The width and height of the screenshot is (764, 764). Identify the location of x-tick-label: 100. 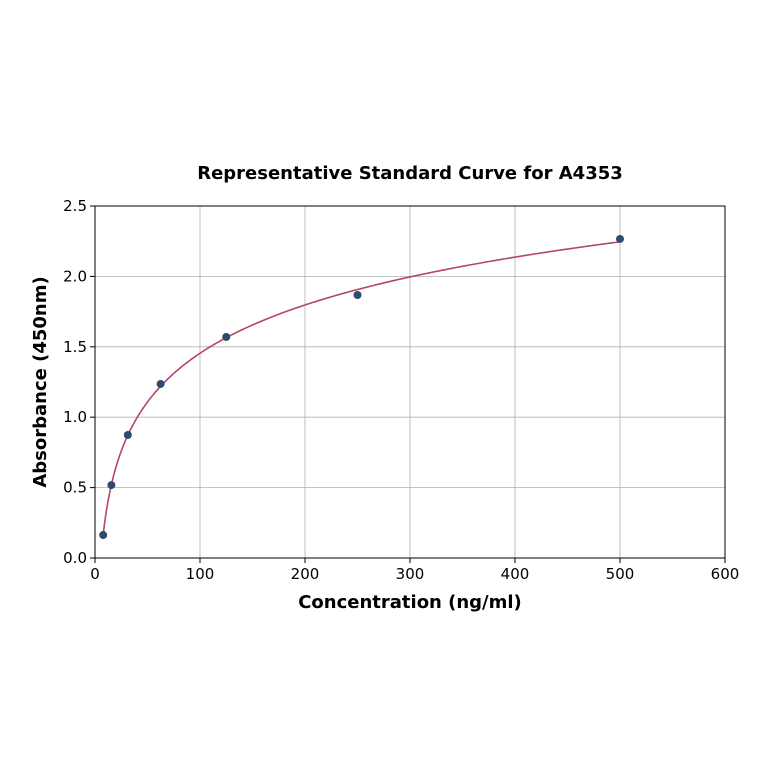
(200, 574).